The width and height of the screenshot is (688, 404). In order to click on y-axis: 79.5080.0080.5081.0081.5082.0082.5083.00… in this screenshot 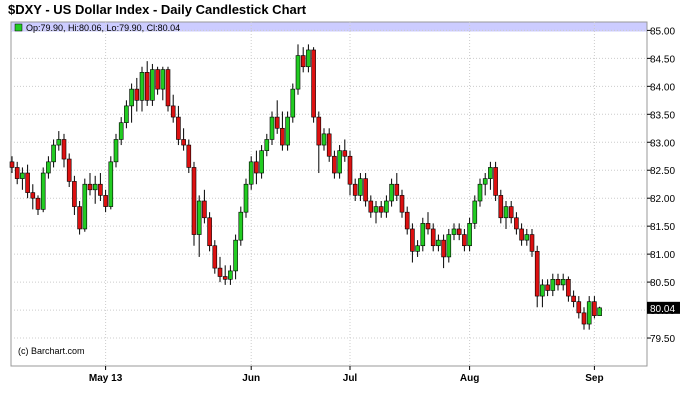, I will do `click(661, 185)`.